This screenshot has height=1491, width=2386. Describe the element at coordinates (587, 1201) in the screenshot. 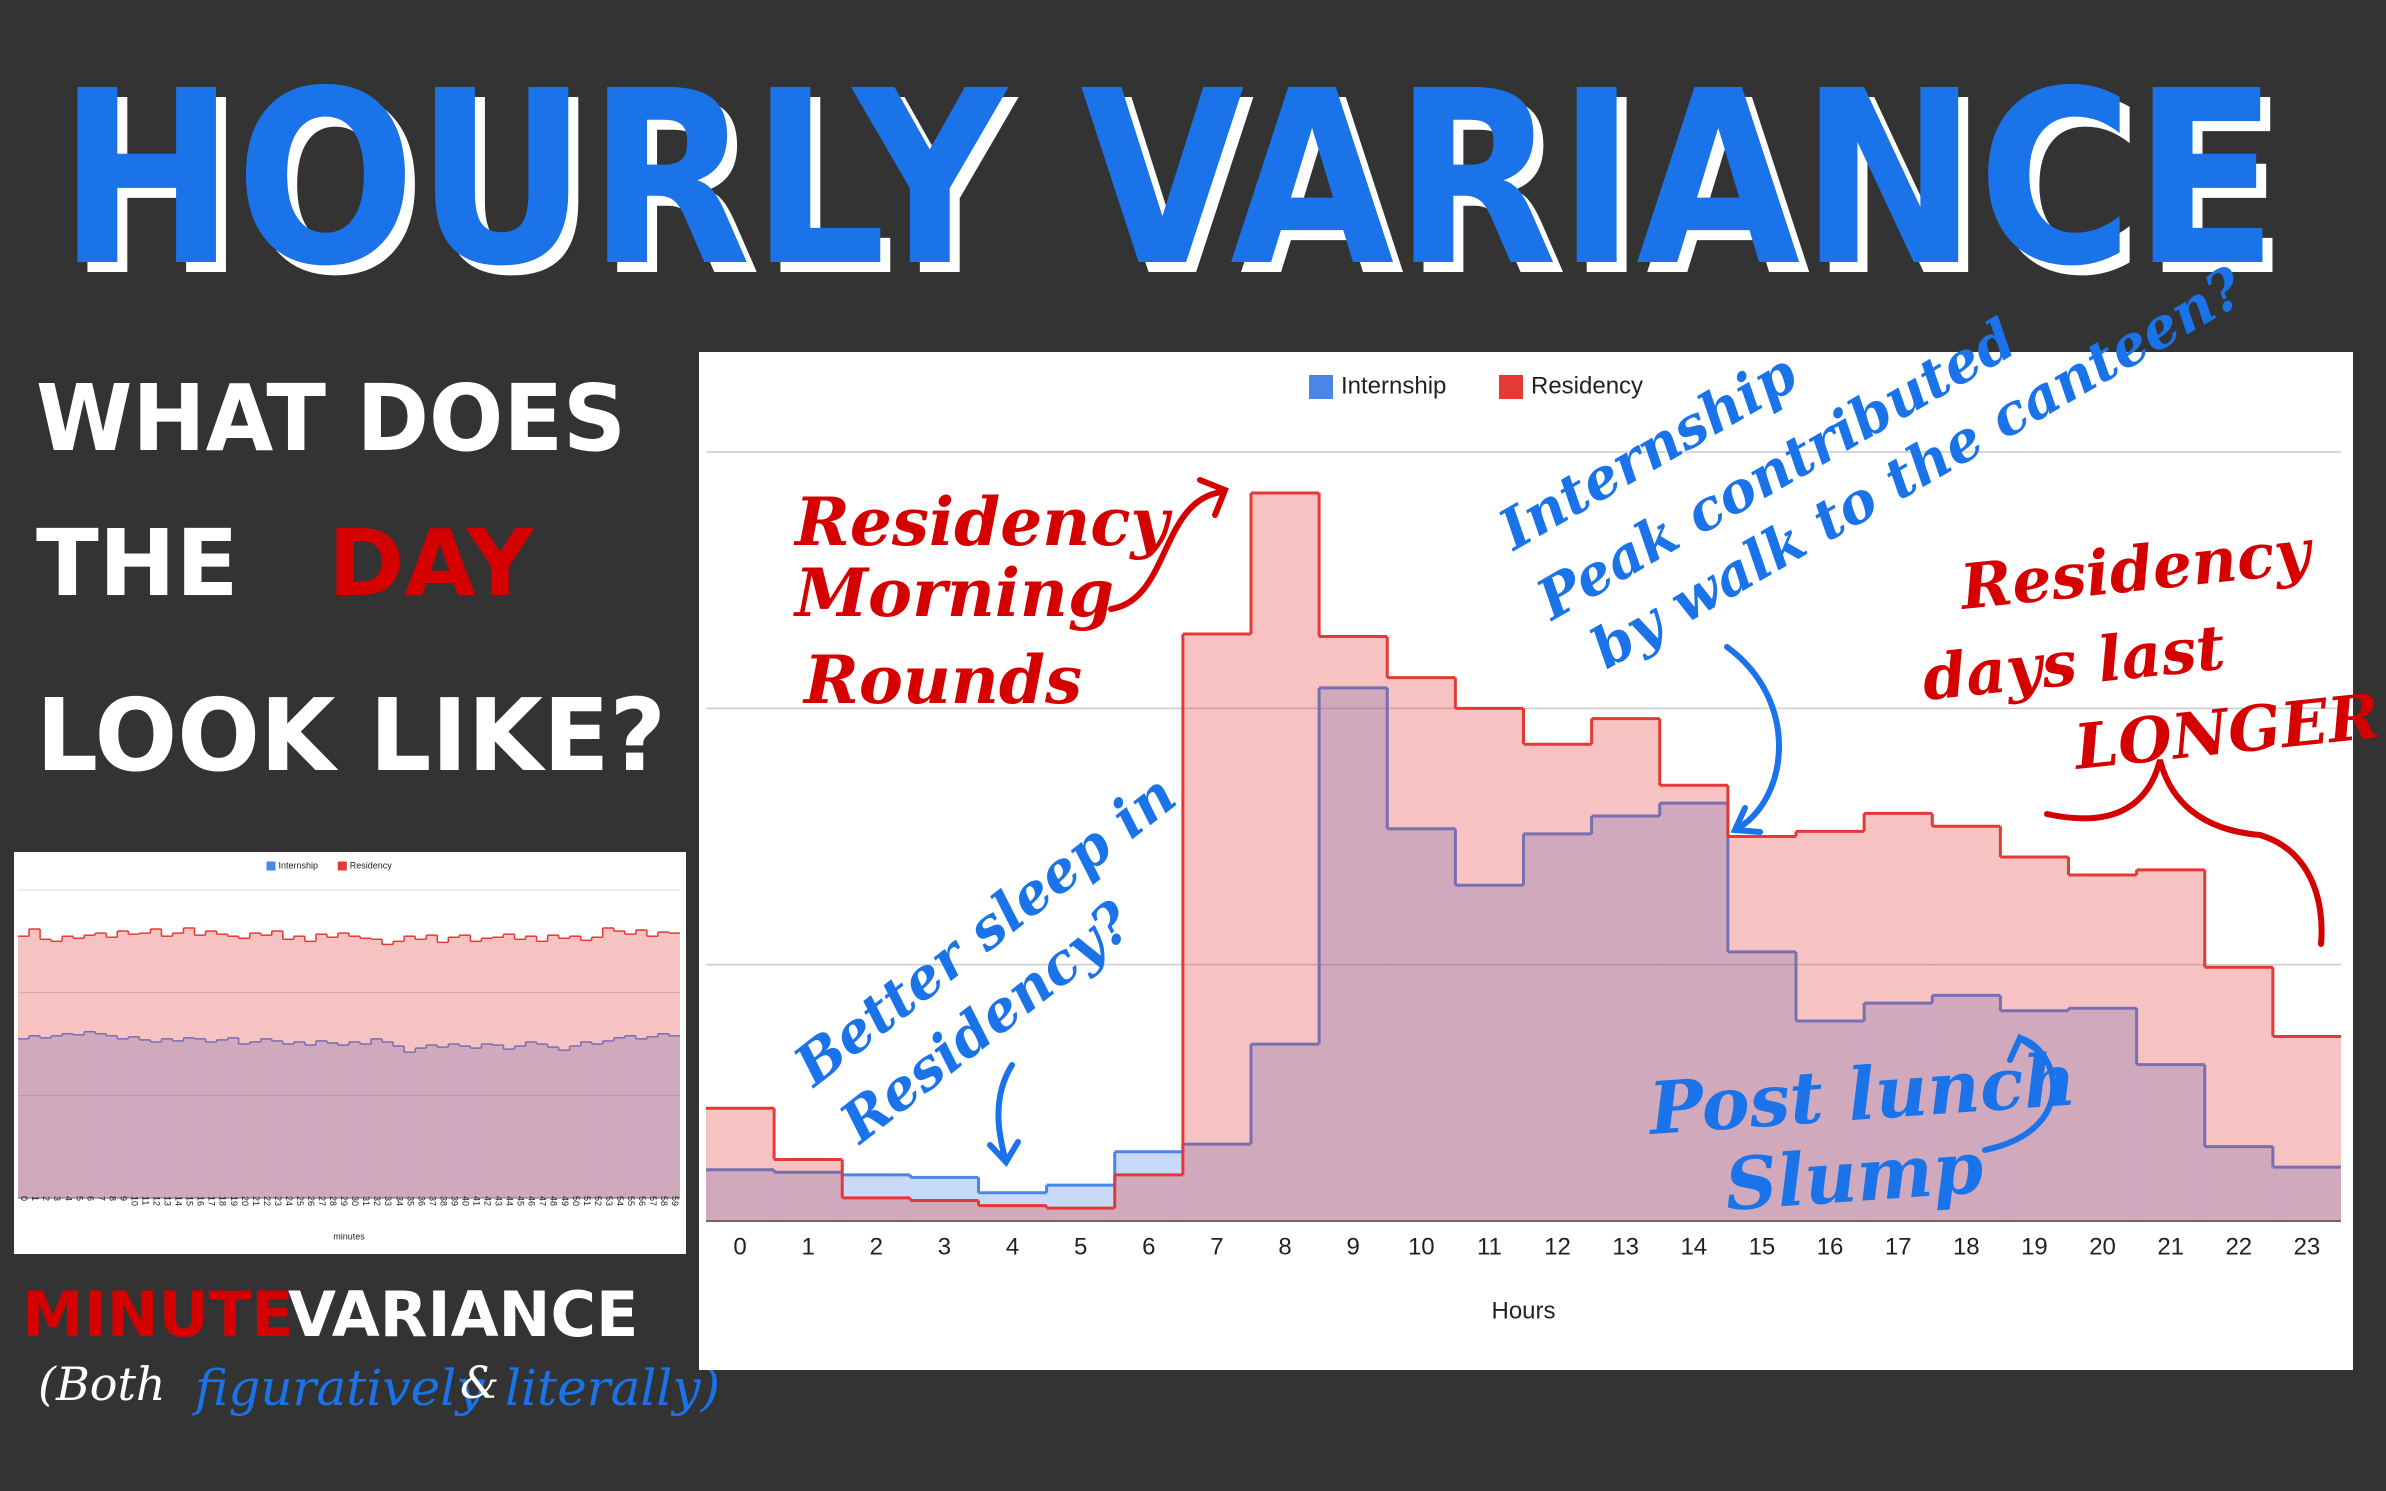

I see `x-tick-label: 51` at that location.